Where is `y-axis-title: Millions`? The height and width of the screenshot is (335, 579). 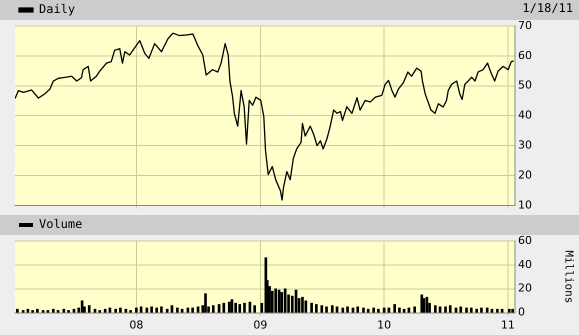 y-axis-title: Millions is located at coordinates (569, 277).